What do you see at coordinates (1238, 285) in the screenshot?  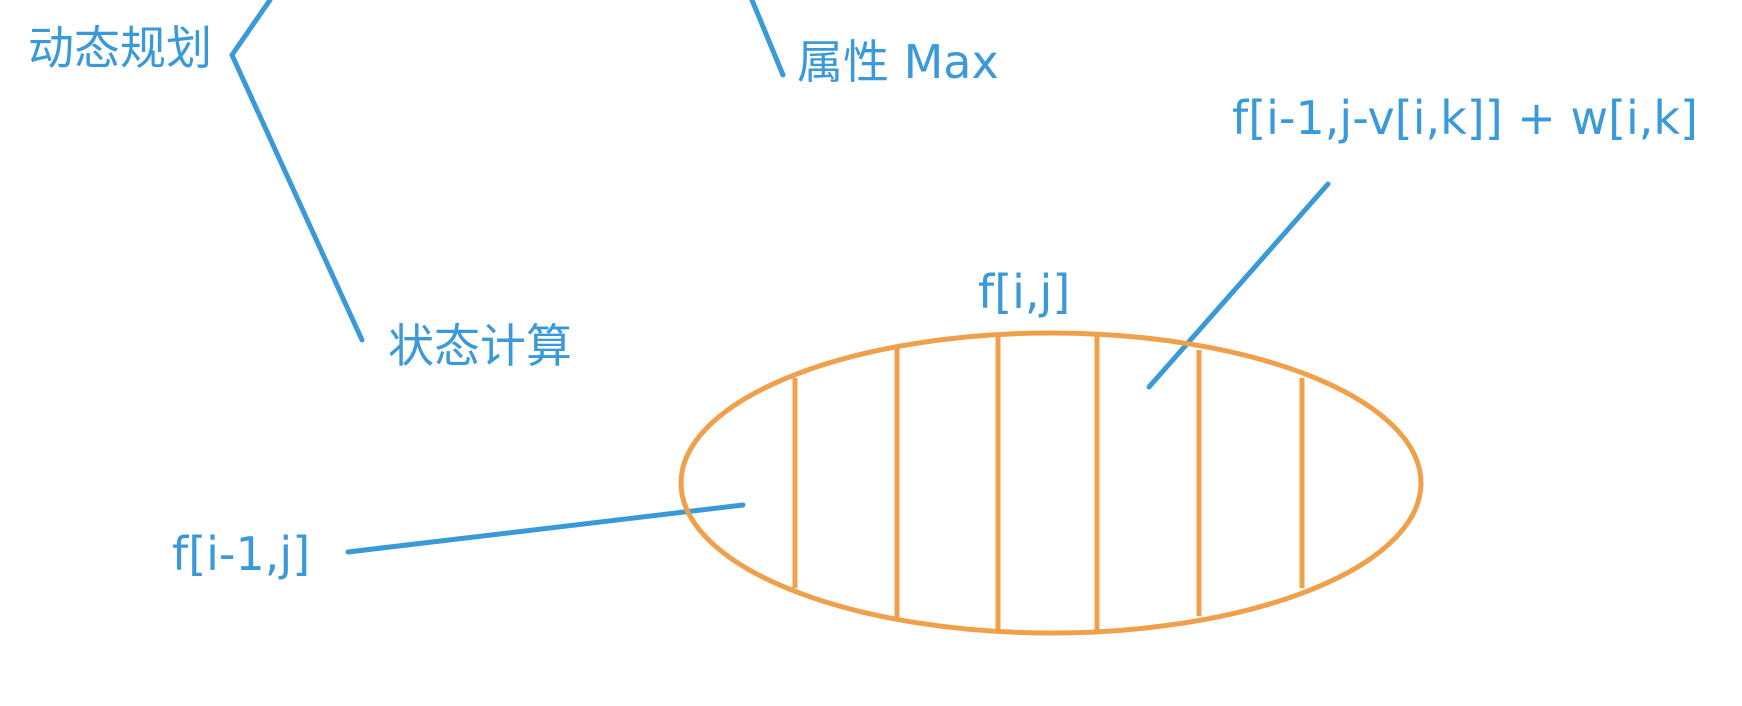 I see `stroke-transition-pointer` at bounding box center [1238, 285].